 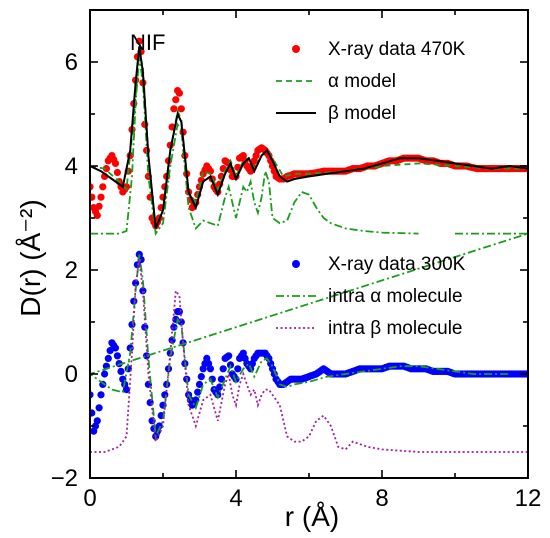 What do you see at coordinates (362, 113) in the screenshot?
I see `legend-label-beta_model: β model` at bounding box center [362, 113].